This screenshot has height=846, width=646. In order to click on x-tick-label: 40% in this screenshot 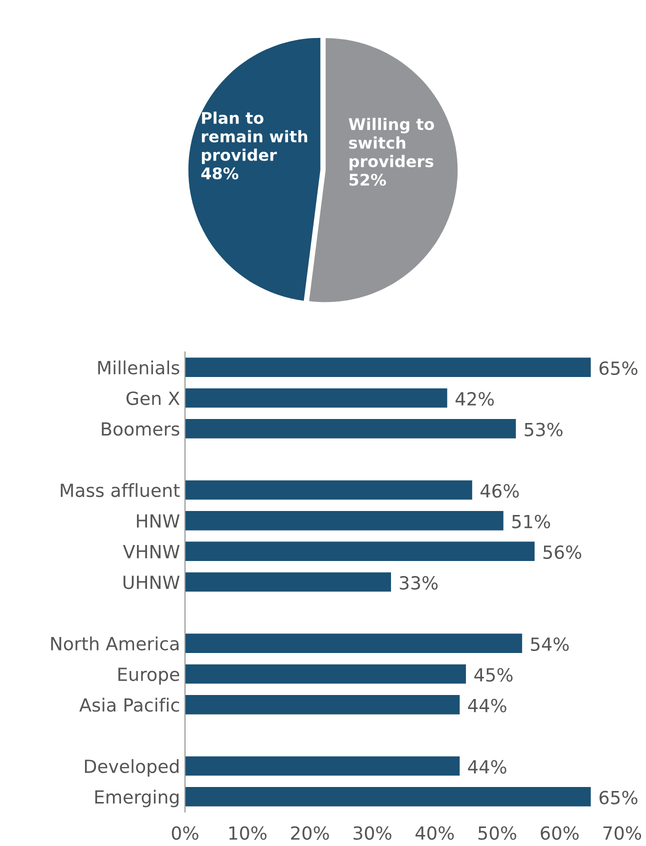, I will do `click(435, 833)`.